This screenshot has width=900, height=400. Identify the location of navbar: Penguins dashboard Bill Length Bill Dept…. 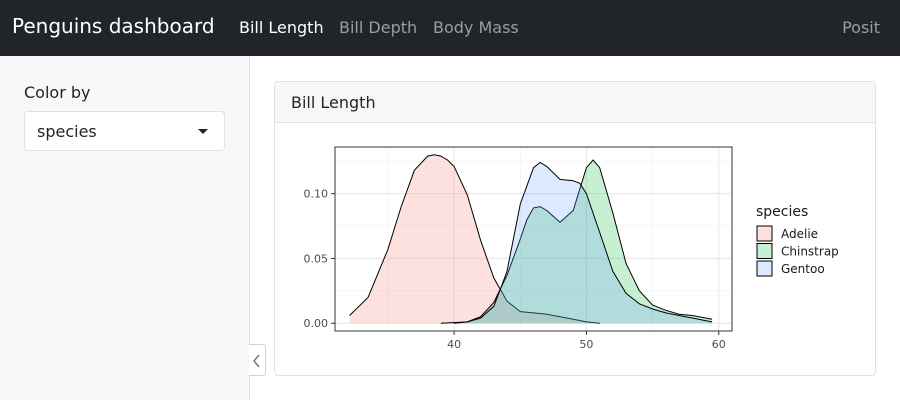
(450, 28).